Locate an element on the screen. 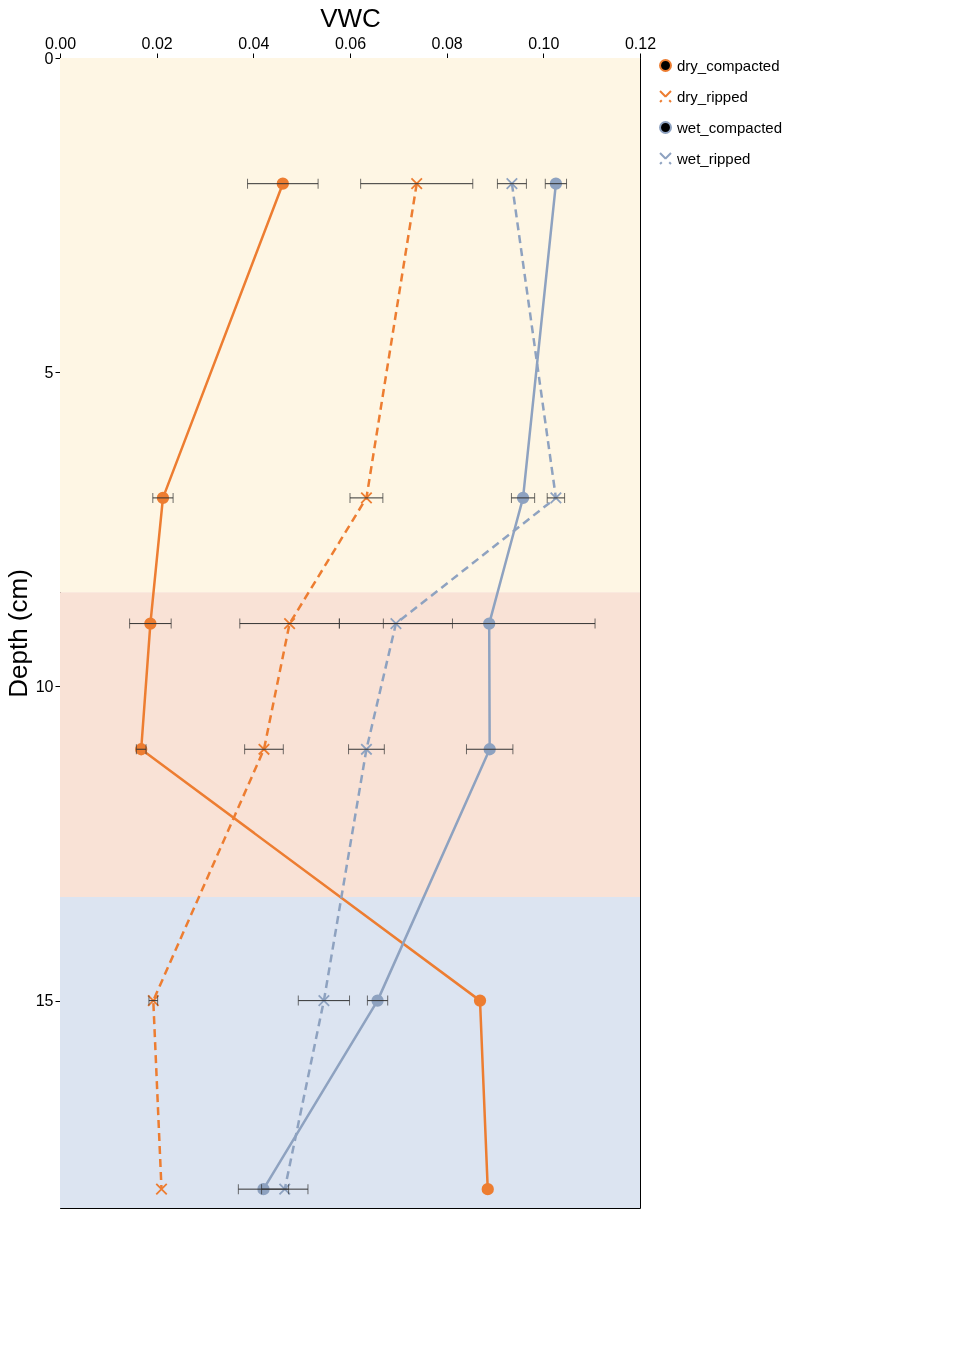 The image size is (971, 1367). x-tick-label: 0.06 is located at coordinates (350, 43).